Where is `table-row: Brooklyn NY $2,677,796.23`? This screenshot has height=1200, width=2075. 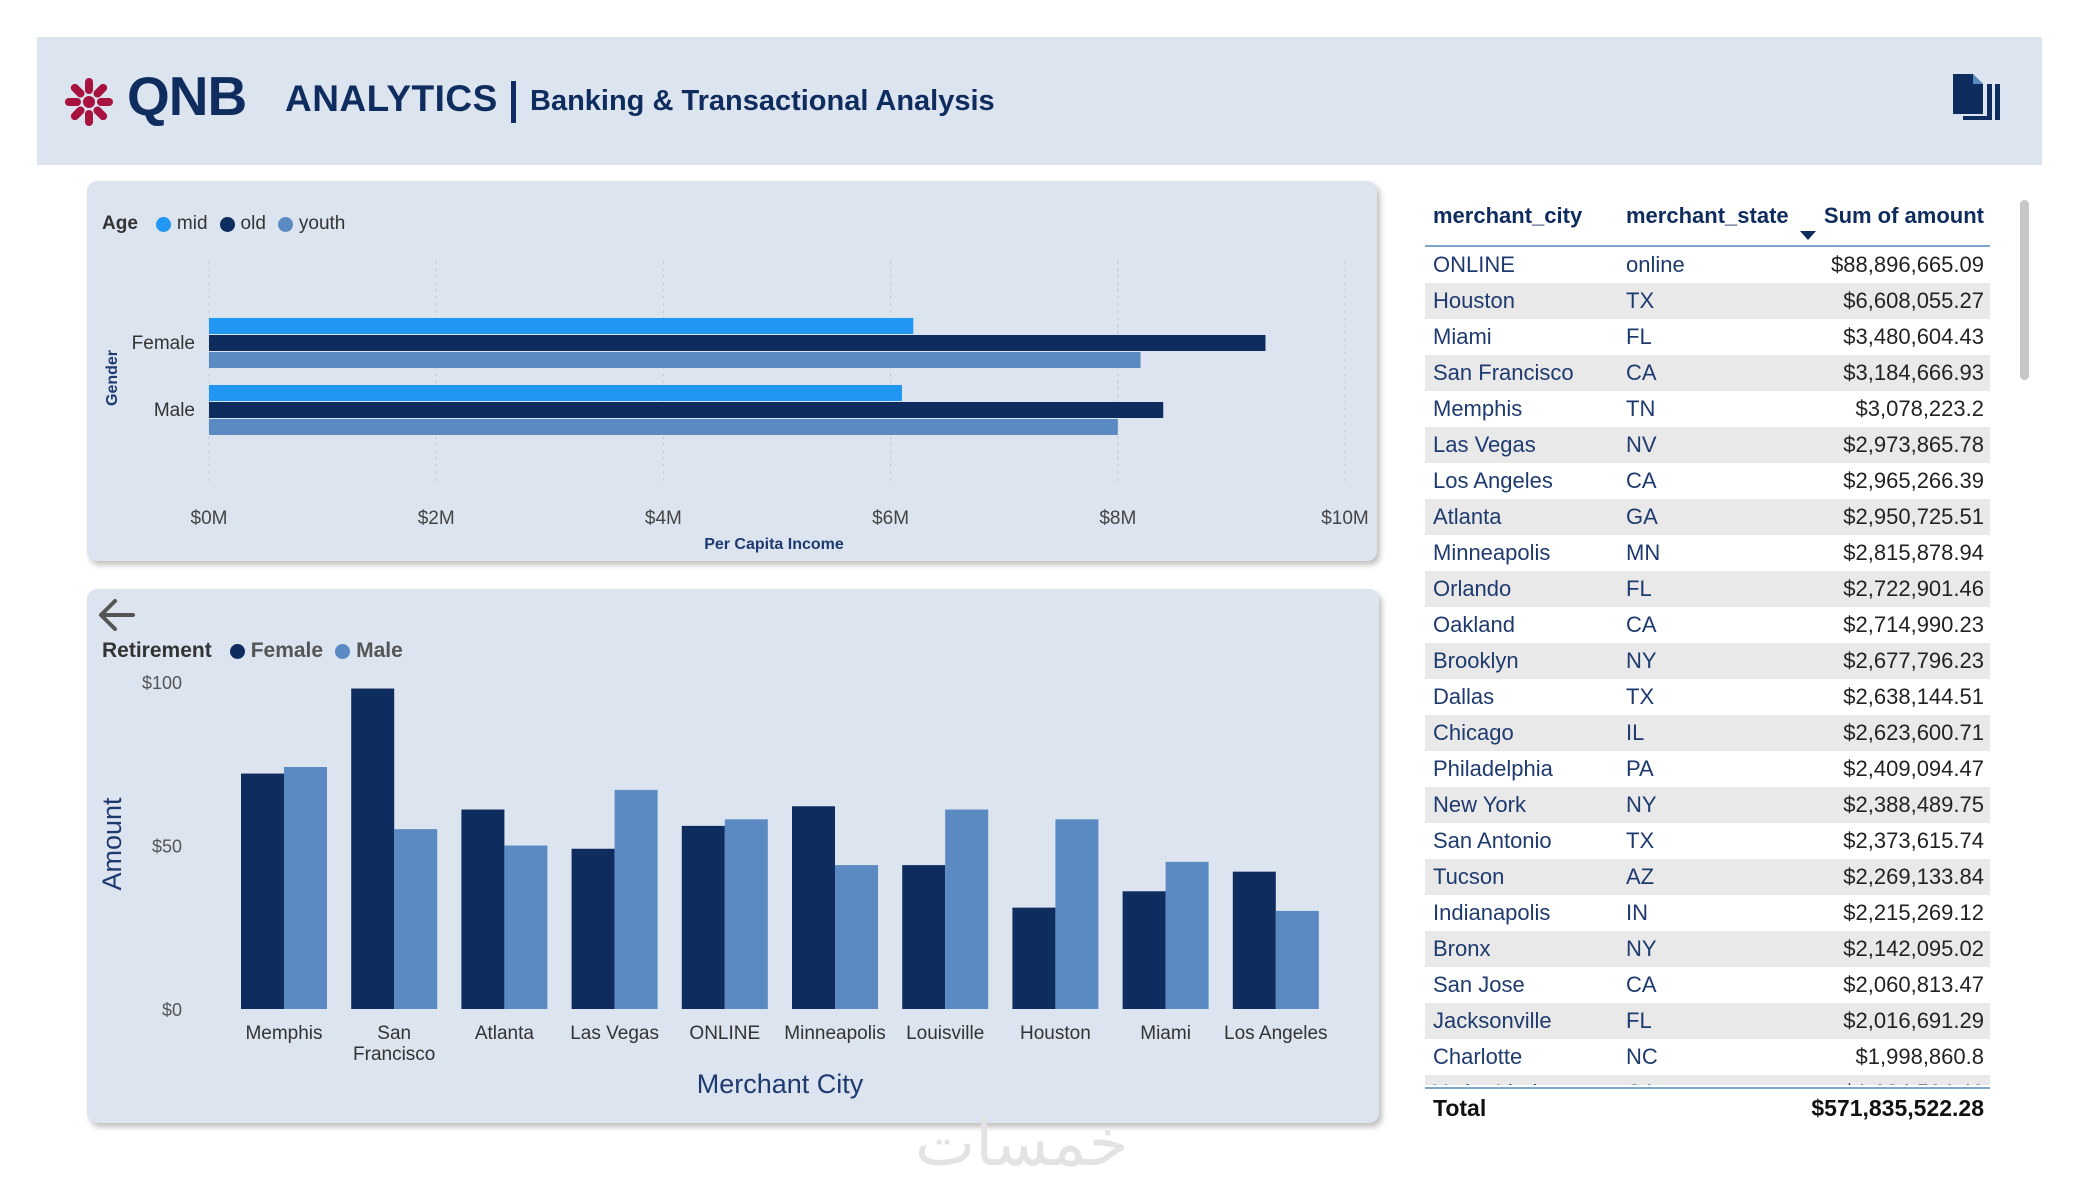 table-row: Brooklyn NY $2,677,796.23 is located at coordinates (1707, 661).